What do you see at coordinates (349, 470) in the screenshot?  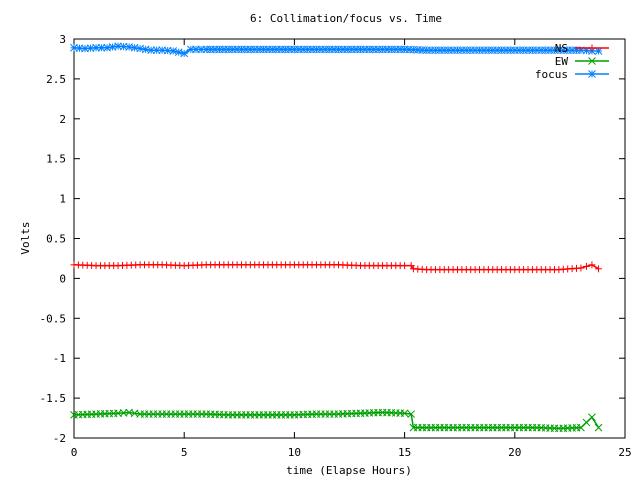 I see `x-axis-label: time (Elapse Hours)` at bounding box center [349, 470].